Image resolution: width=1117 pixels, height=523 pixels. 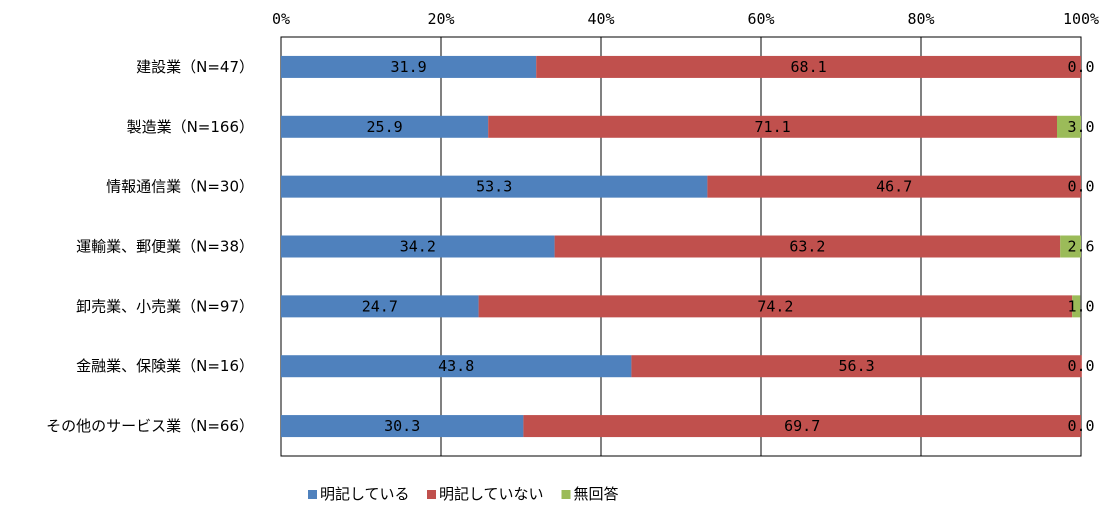 What do you see at coordinates (165, 306) in the screenshot?
I see `category-label: 卸売業、小売業（N=97）` at bounding box center [165, 306].